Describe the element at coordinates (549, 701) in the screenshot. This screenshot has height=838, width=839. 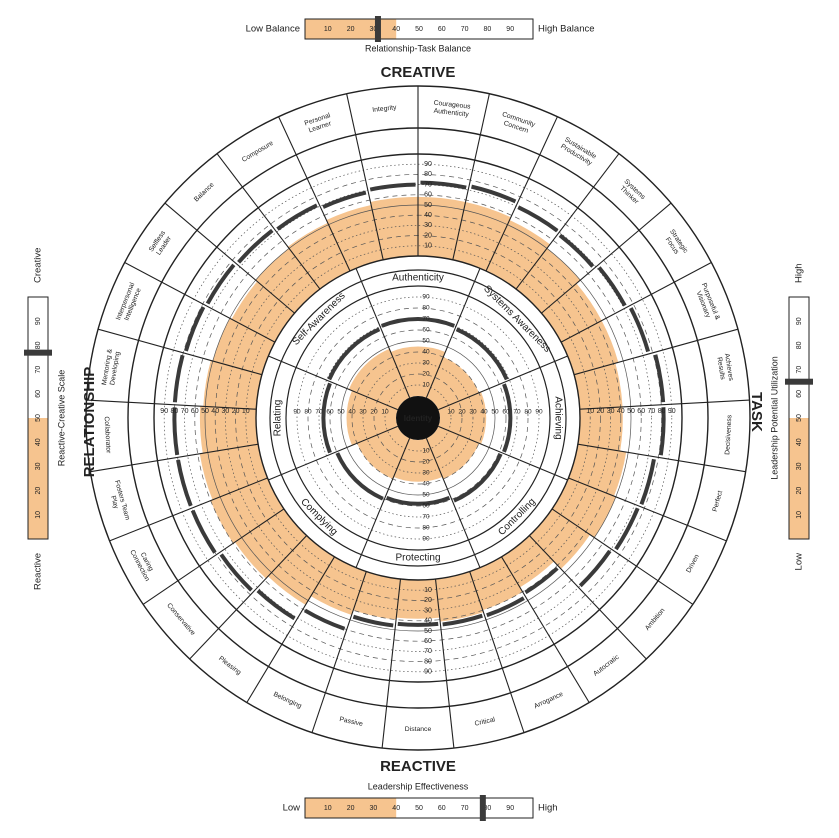
I see `outer-label-text: Arrogance` at that location.